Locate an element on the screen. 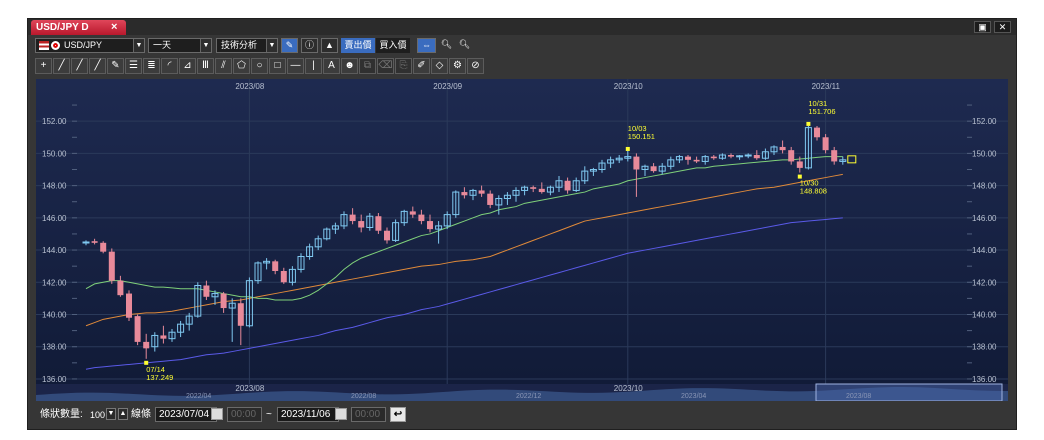 Image resolution: width=1044 pixels, height=440 pixels. ray-tool: ╱ is located at coordinates (79, 66).